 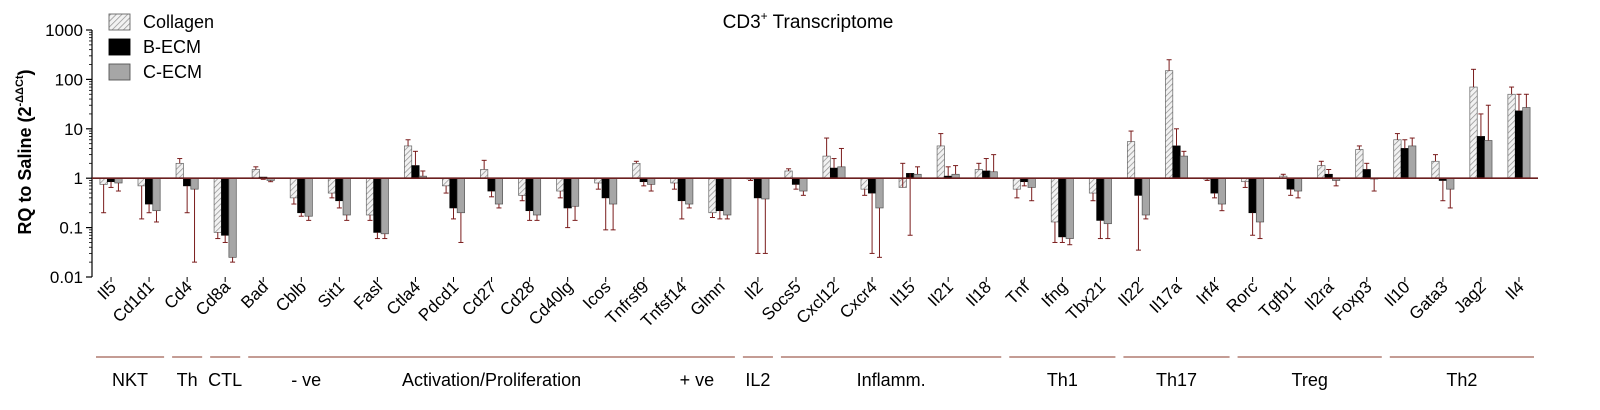 What do you see at coordinates (291, 296) in the screenshot?
I see `x-label-cblb: Cblb` at bounding box center [291, 296].